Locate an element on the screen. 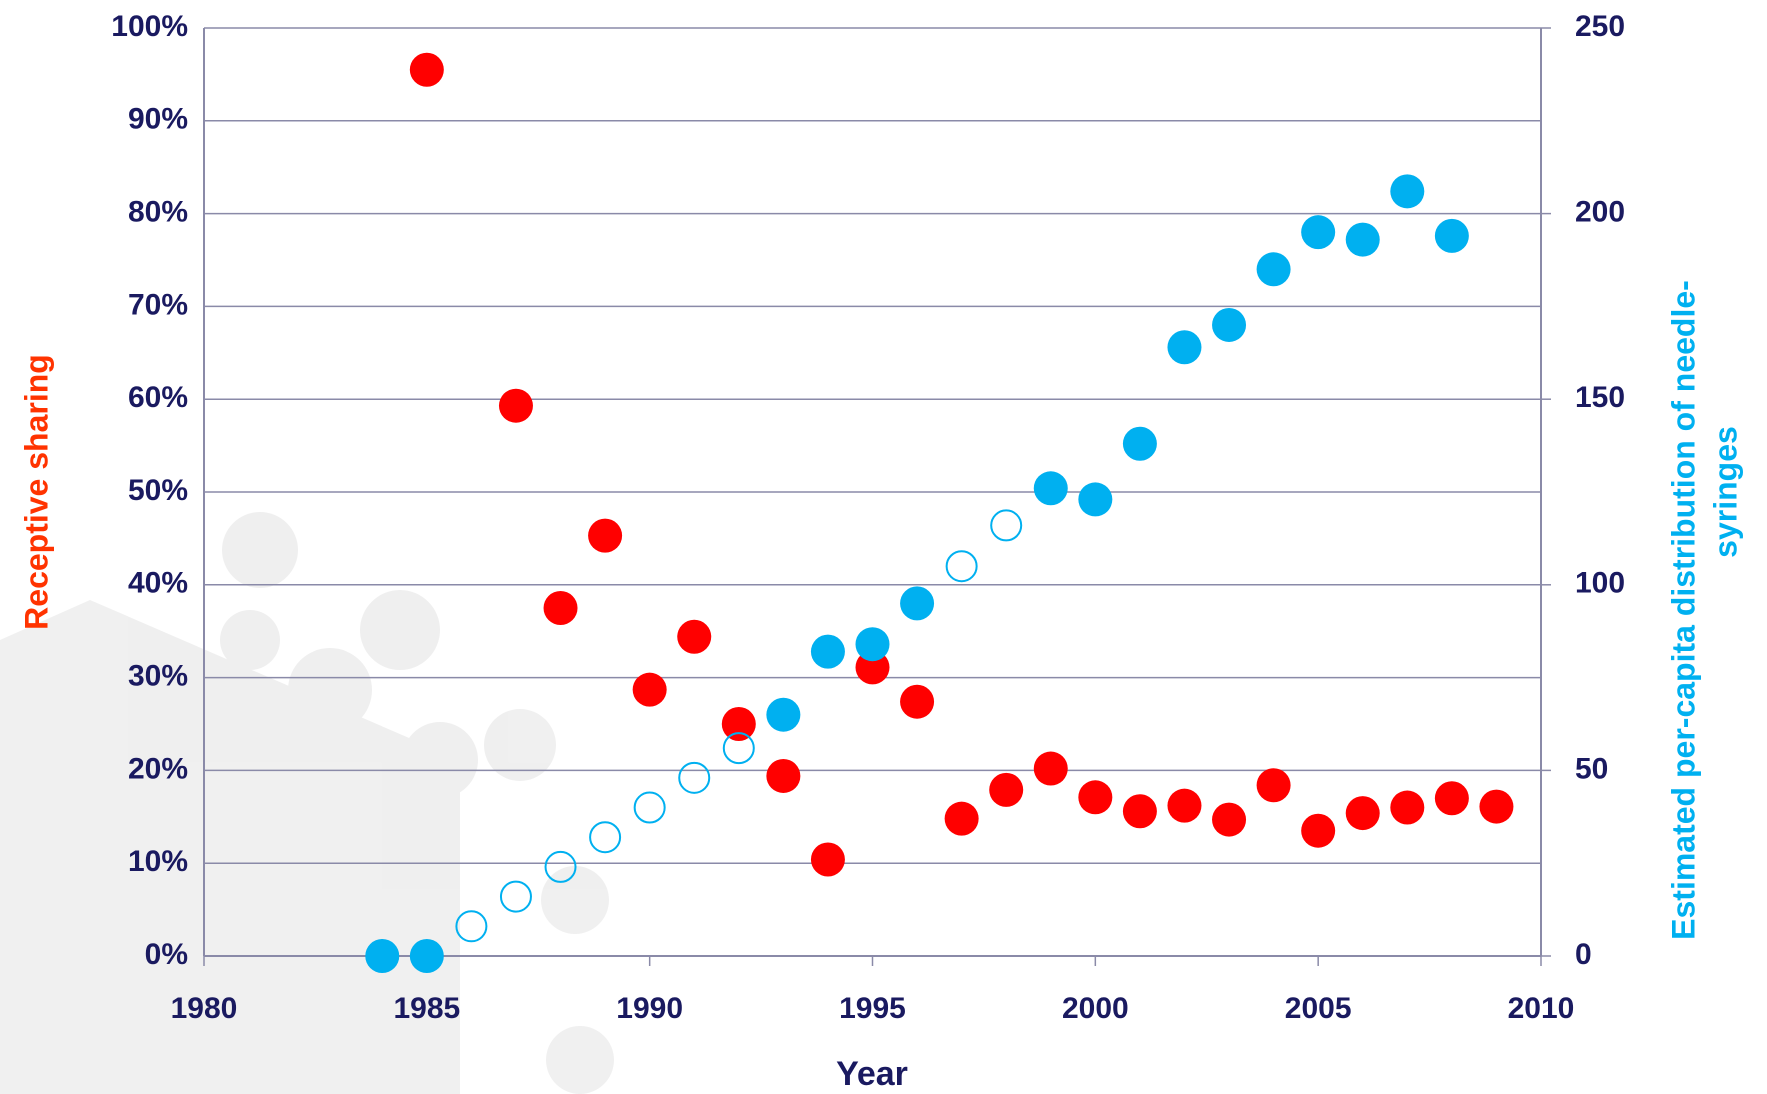 Image resolution: width=1767 pixels, height=1094 pixels. y2-tick-label: 250 is located at coordinates (1600, 26).